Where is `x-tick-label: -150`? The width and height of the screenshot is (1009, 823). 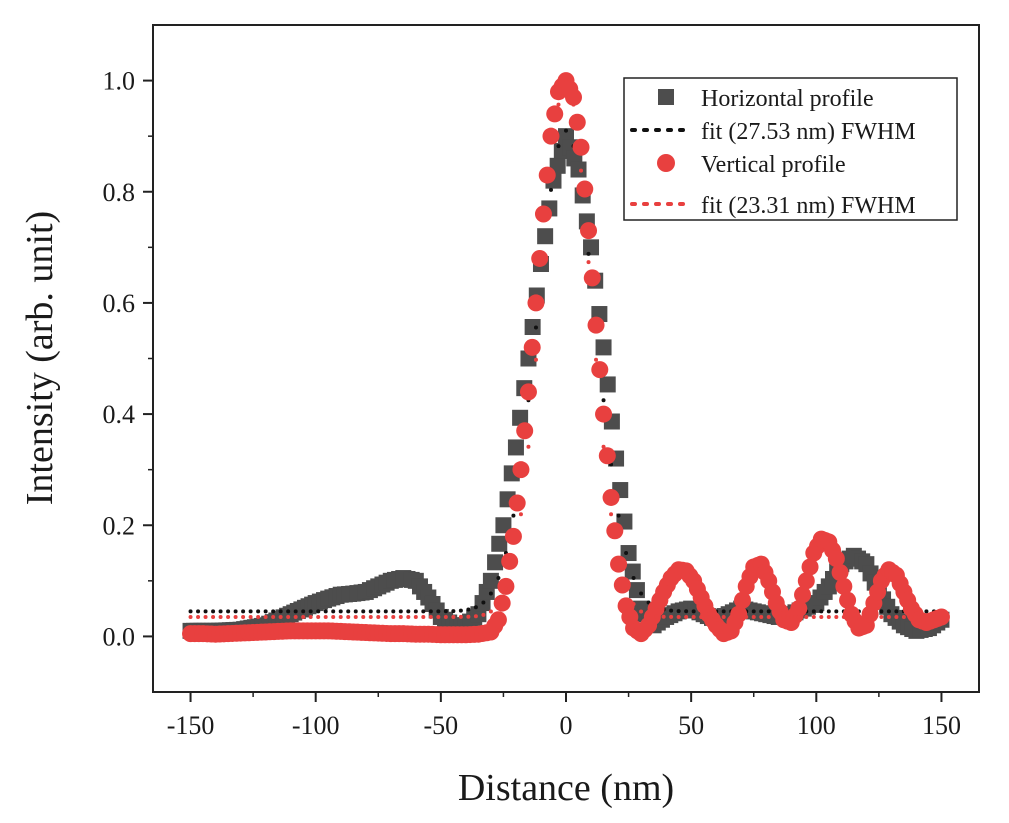 x-tick-label: -150 is located at coordinates (191, 725).